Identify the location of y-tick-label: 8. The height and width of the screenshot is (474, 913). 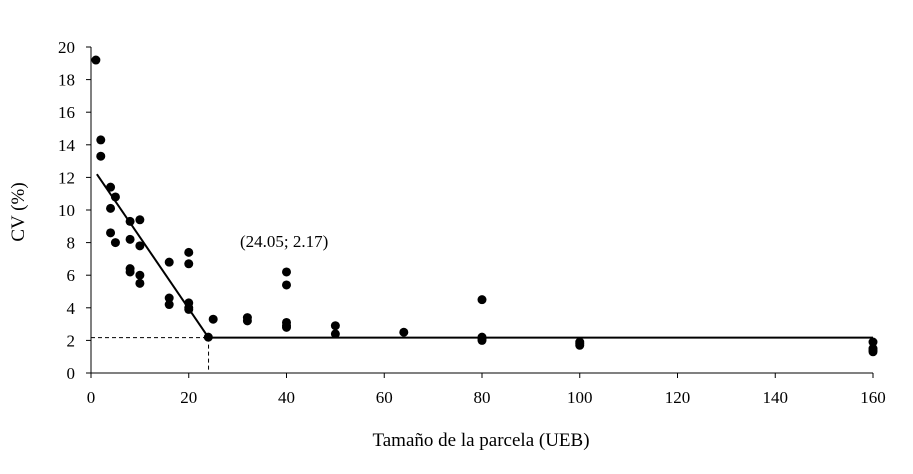
(71, 243).